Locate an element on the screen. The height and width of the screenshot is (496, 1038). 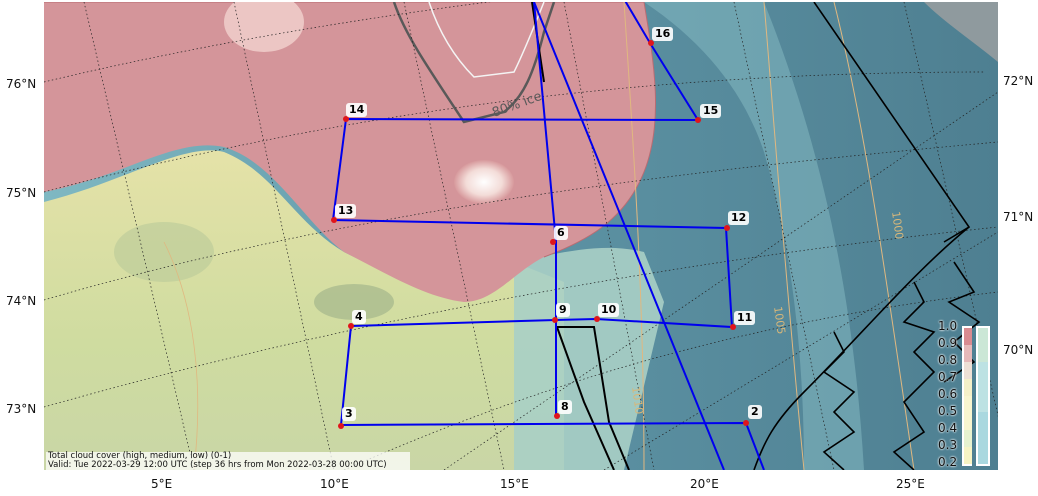
ice-edge-line is located at coordinates (474, 63).